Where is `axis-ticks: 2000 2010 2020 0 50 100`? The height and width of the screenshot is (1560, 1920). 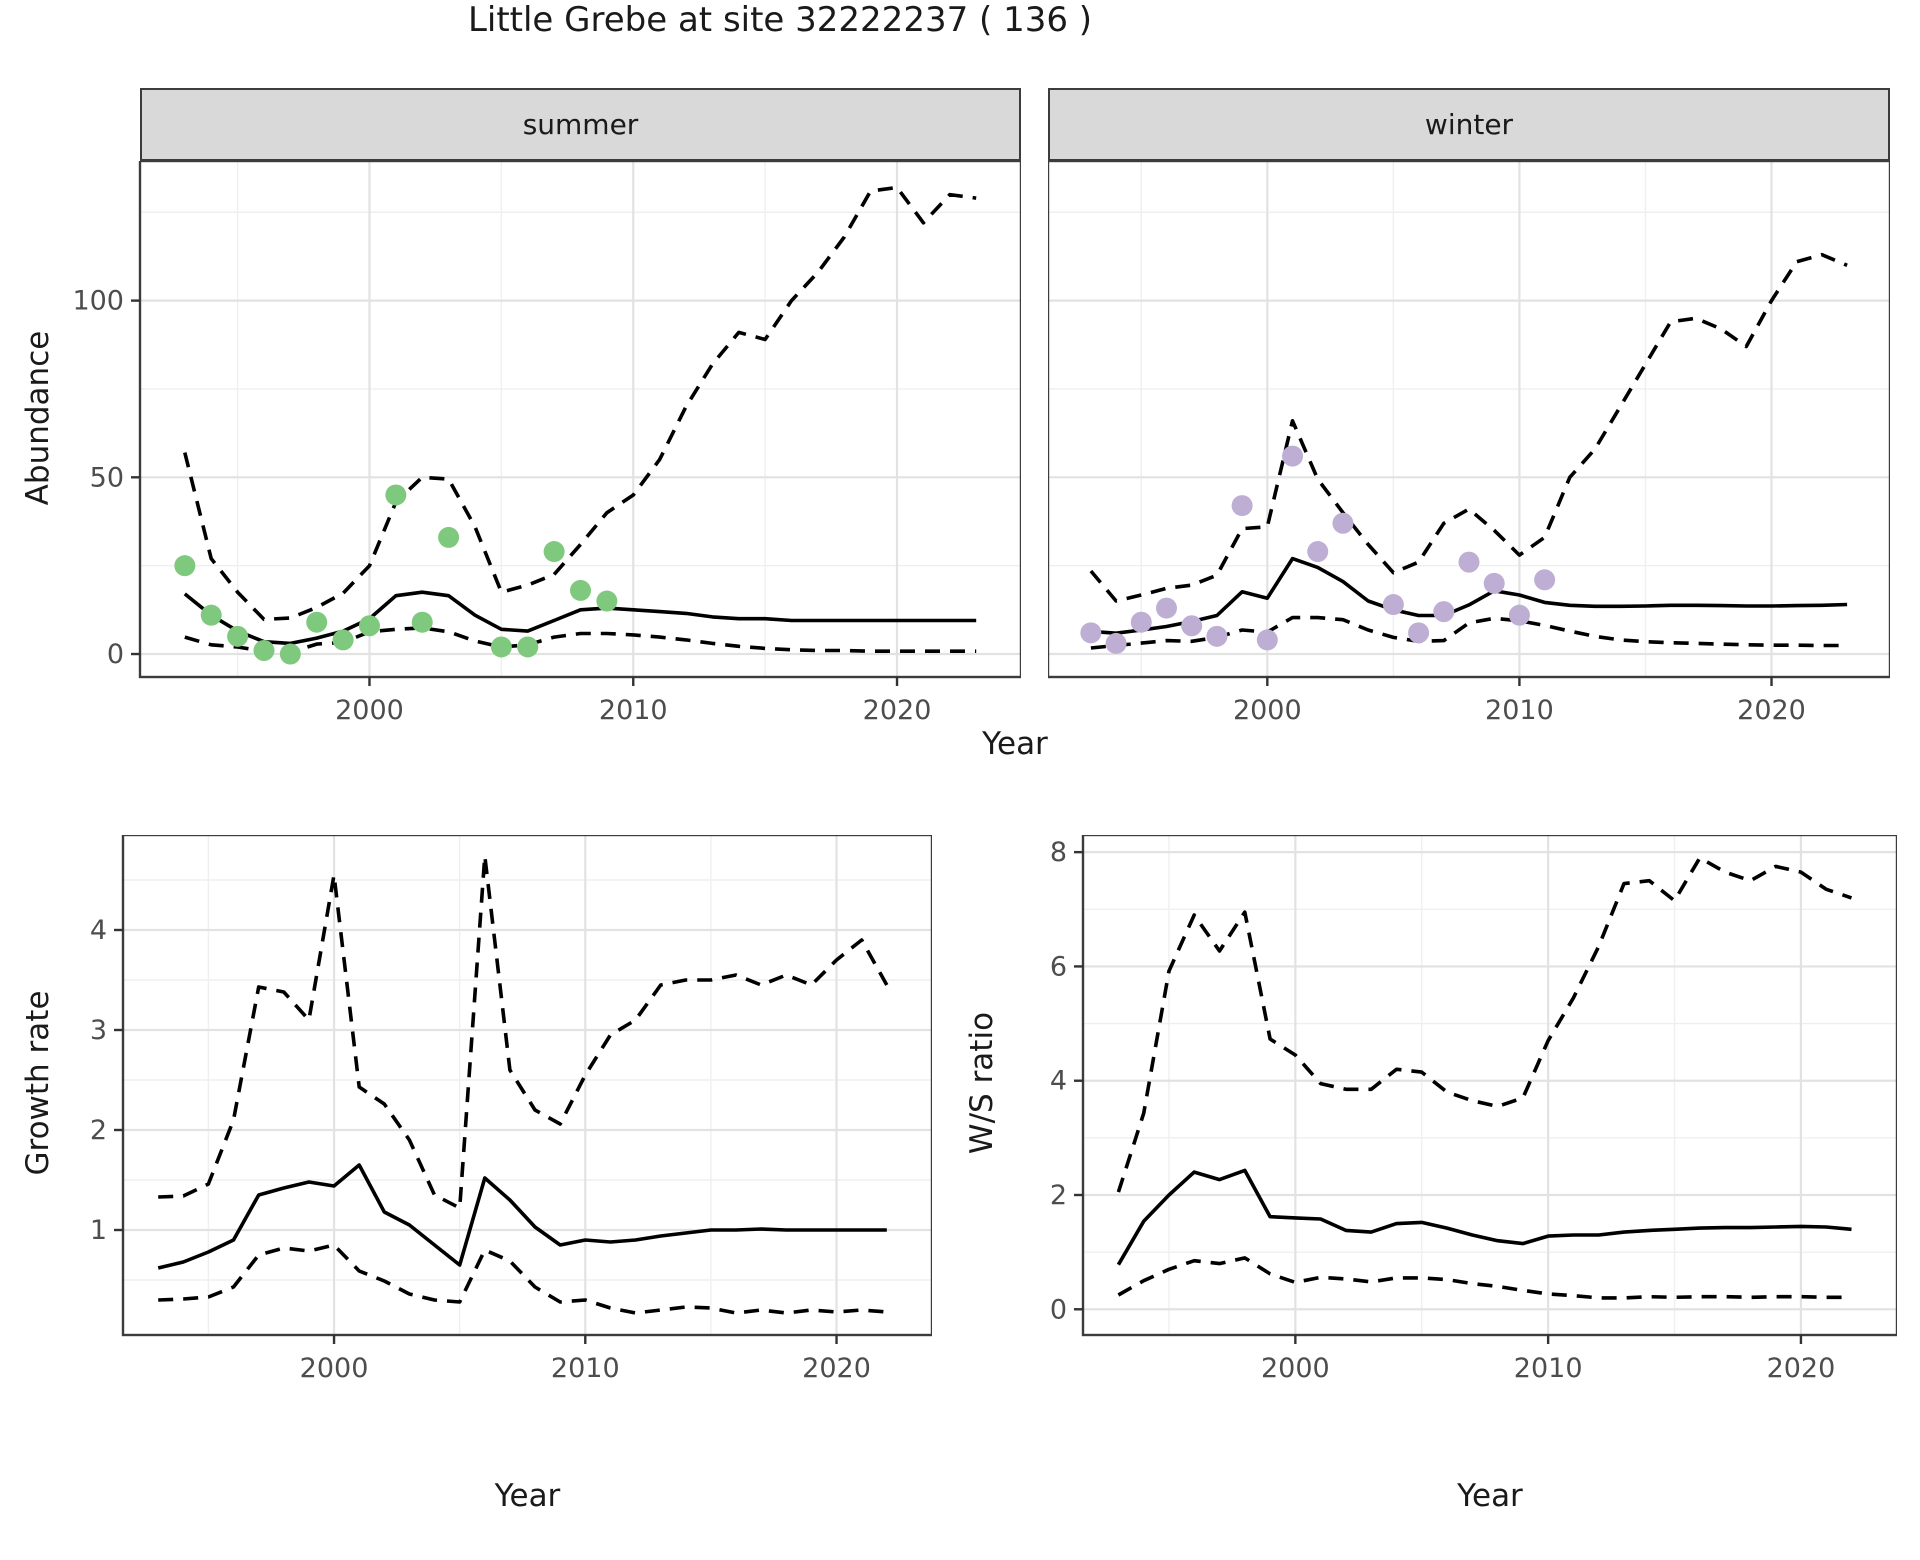
axis-ticks: 2000 2010 2020 0 50 100 is located at coordinates (501, 506).